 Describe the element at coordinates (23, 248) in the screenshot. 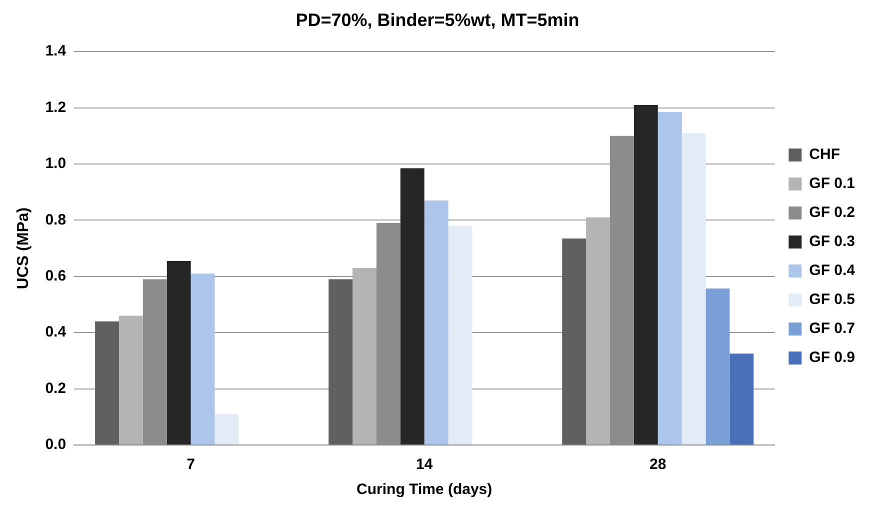

I see `y-axis-title: UCS (MPa)` at that location.